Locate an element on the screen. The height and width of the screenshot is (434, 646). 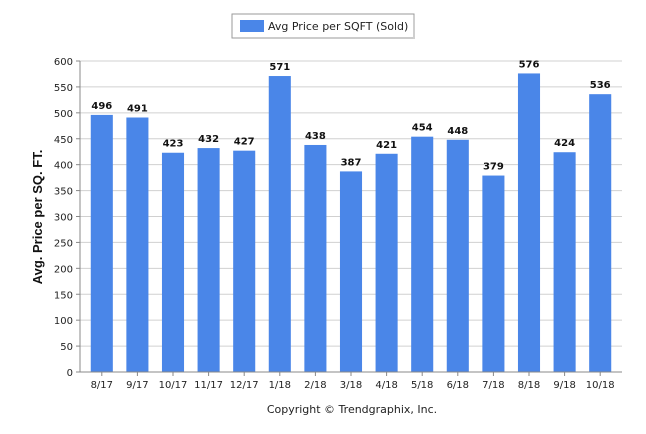
x-tick-label: 2/18 is located at coordinates (315, 385).